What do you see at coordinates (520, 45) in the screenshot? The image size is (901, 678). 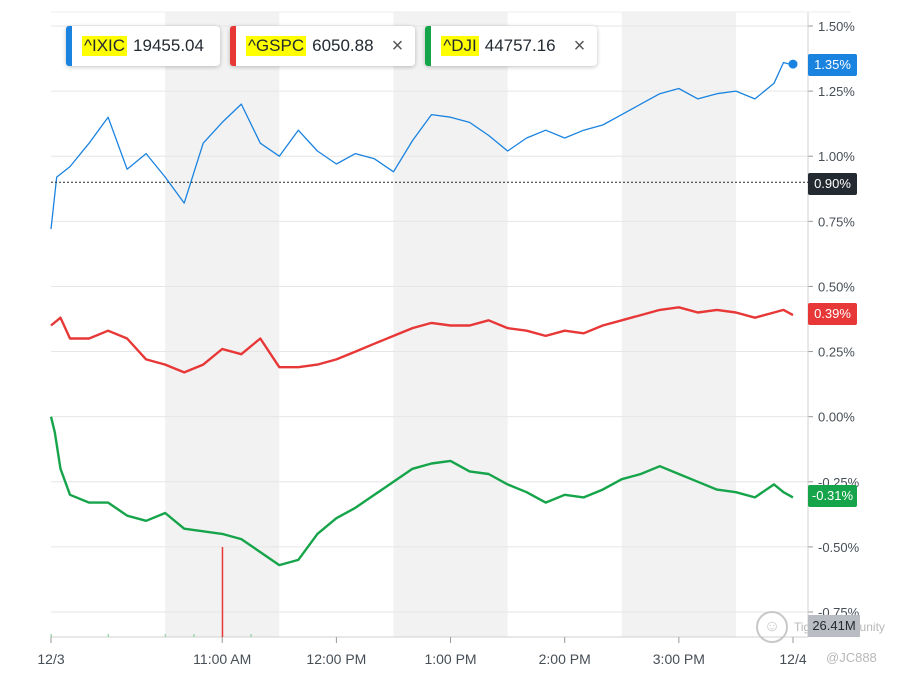 I see `legend-value: 44757.16` at bounding box center [520, 45].